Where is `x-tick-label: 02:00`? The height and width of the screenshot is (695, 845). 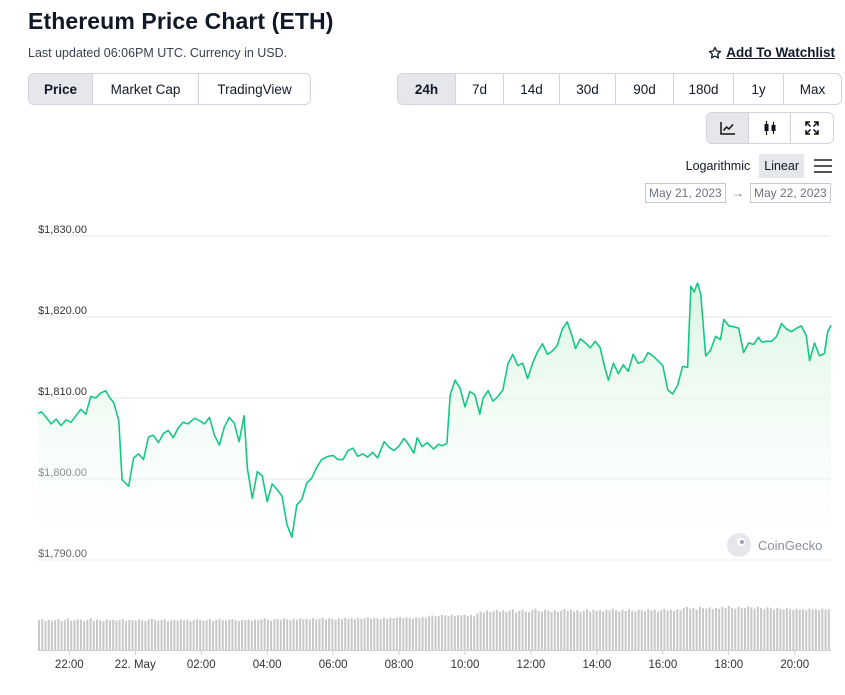
x-tick-label: 02:00 is located at coordinates (201, 665).